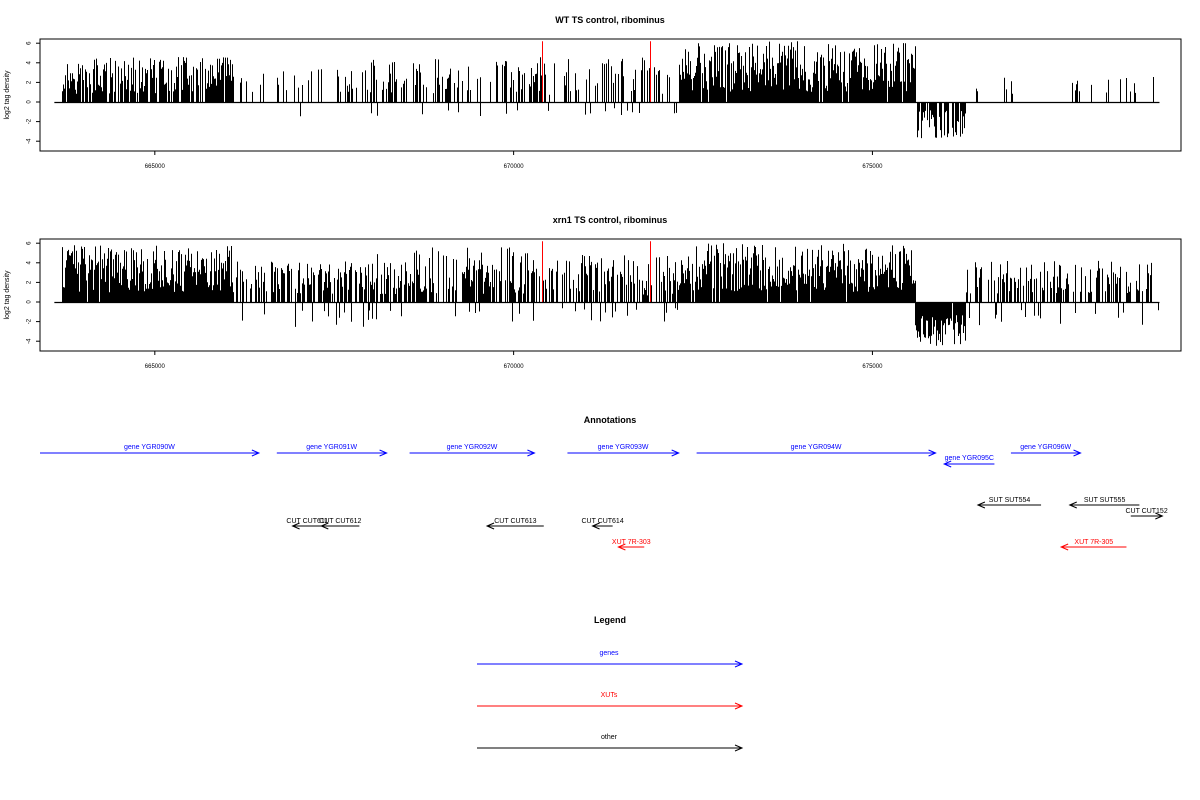 This screenshot has height=800, width=1200. What do you see at coordinates (1045, 447) in the screenshot?
I see `feature-label: gene YGR096W` at bounding box center [1045, 447].